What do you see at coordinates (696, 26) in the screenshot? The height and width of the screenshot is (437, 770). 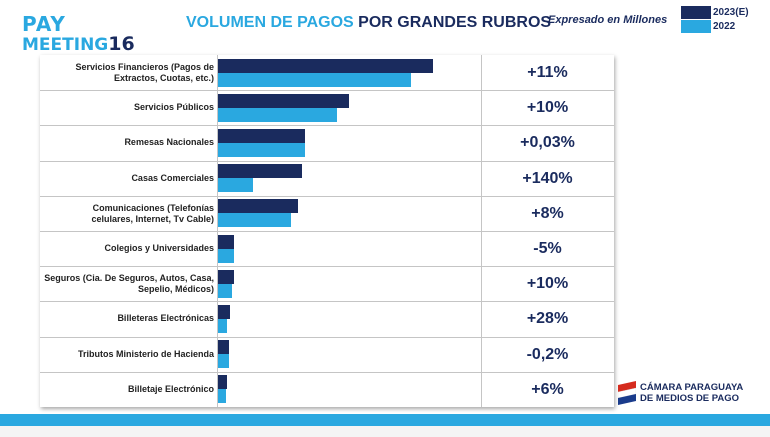 I see `legend-swatch-2022` at bounding box center [696, 26].